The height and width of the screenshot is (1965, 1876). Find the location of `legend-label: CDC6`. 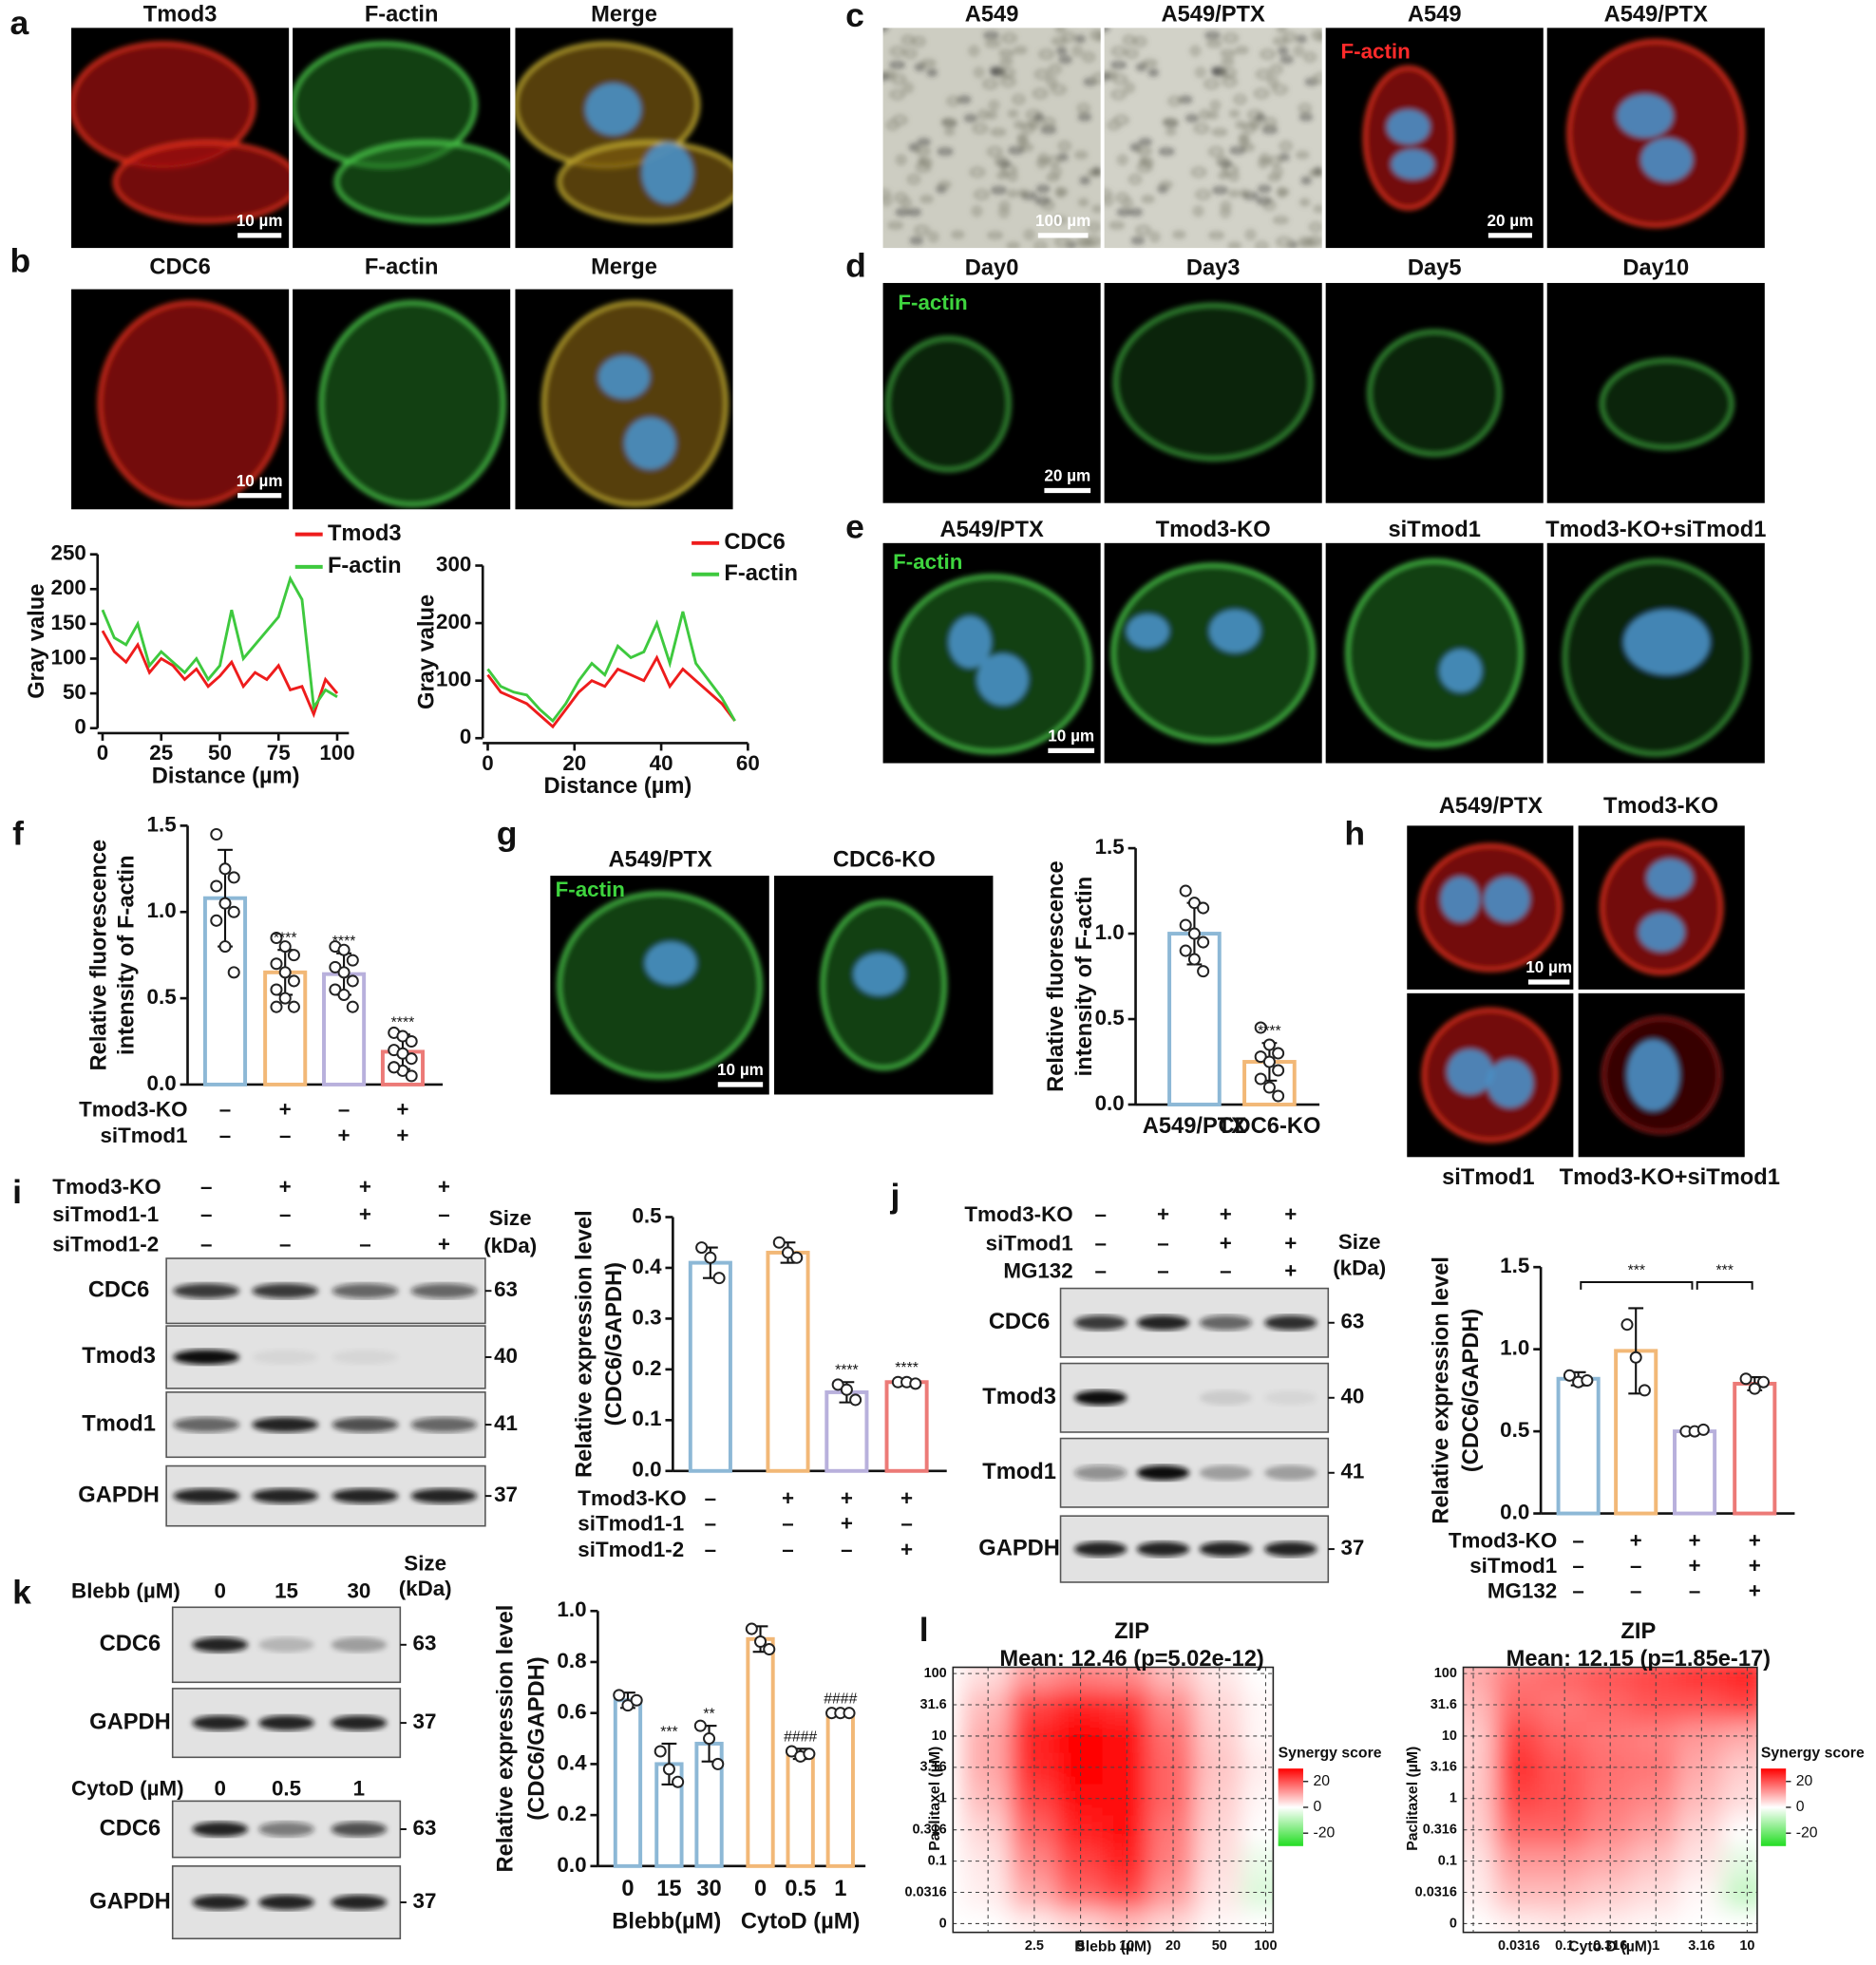

legend-label: CDC6 is located at coordinates (755, 542).